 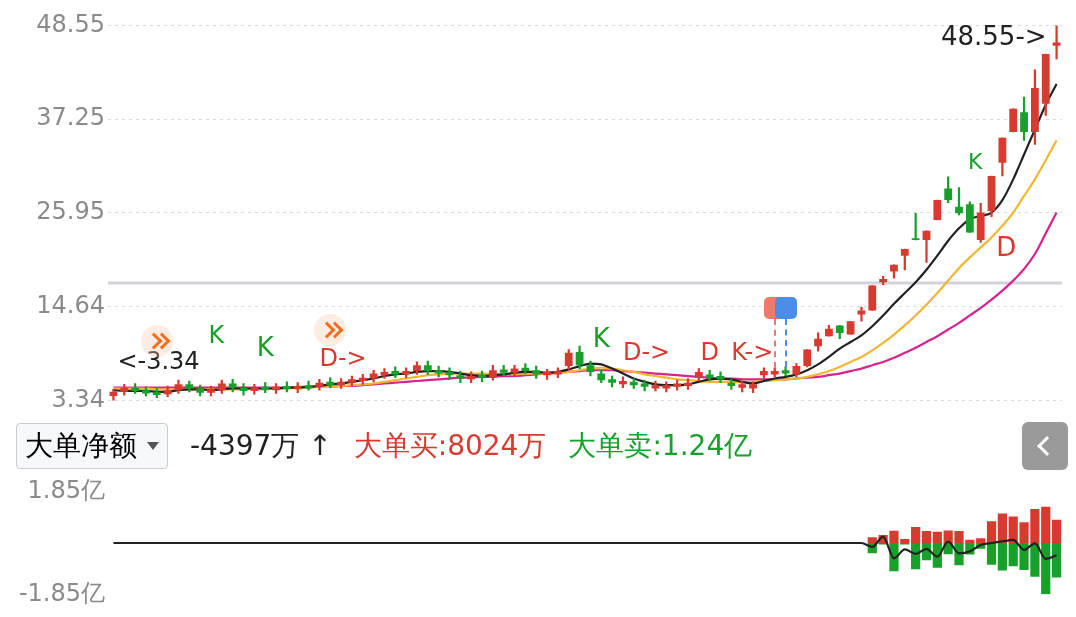 What do you see at coordinates (81, 446) in the screenshot?
I see `chart-title: 大单净额` at bounding box center [81, 446].